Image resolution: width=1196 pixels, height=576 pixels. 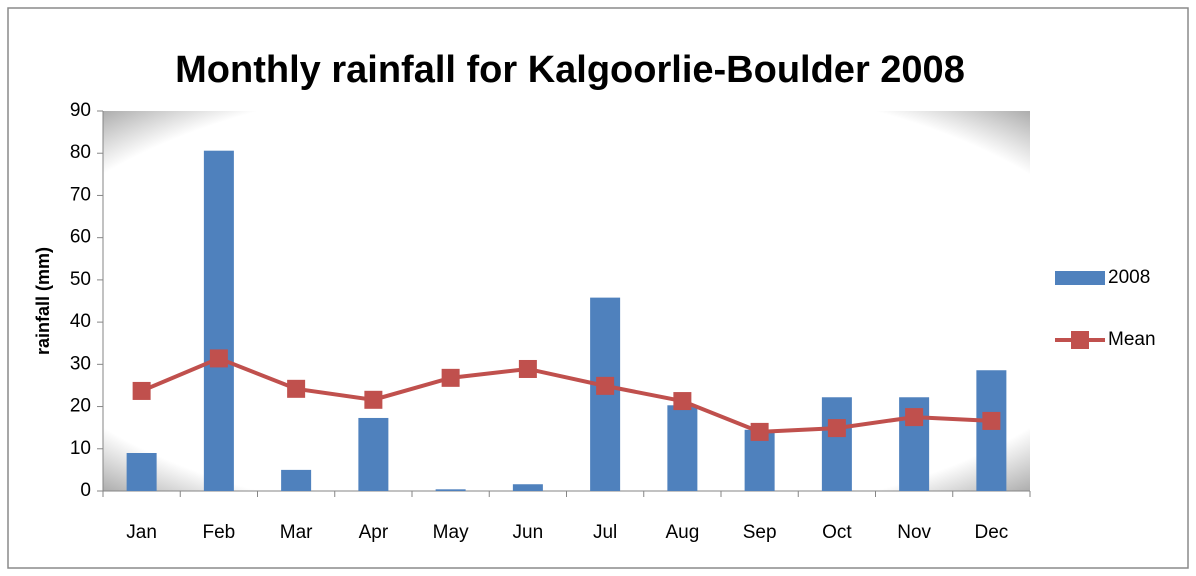 I want to click on y-tick-label: 90, so click(x=80, y=110).